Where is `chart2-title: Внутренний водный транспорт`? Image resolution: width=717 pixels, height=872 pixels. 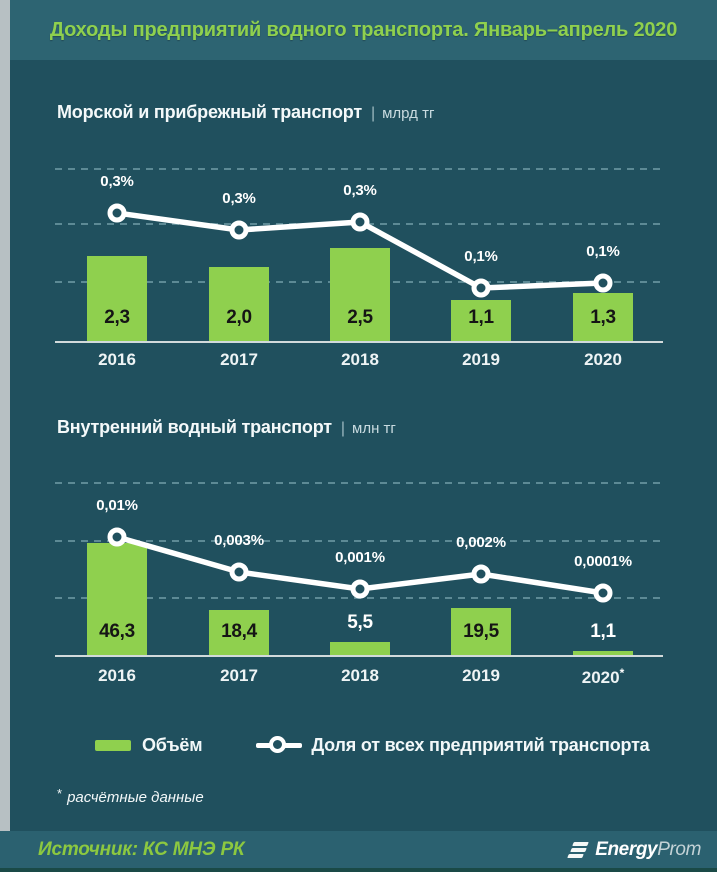
chart2-title: Внутренний водный транспорт is located at coordinates (194, 427).